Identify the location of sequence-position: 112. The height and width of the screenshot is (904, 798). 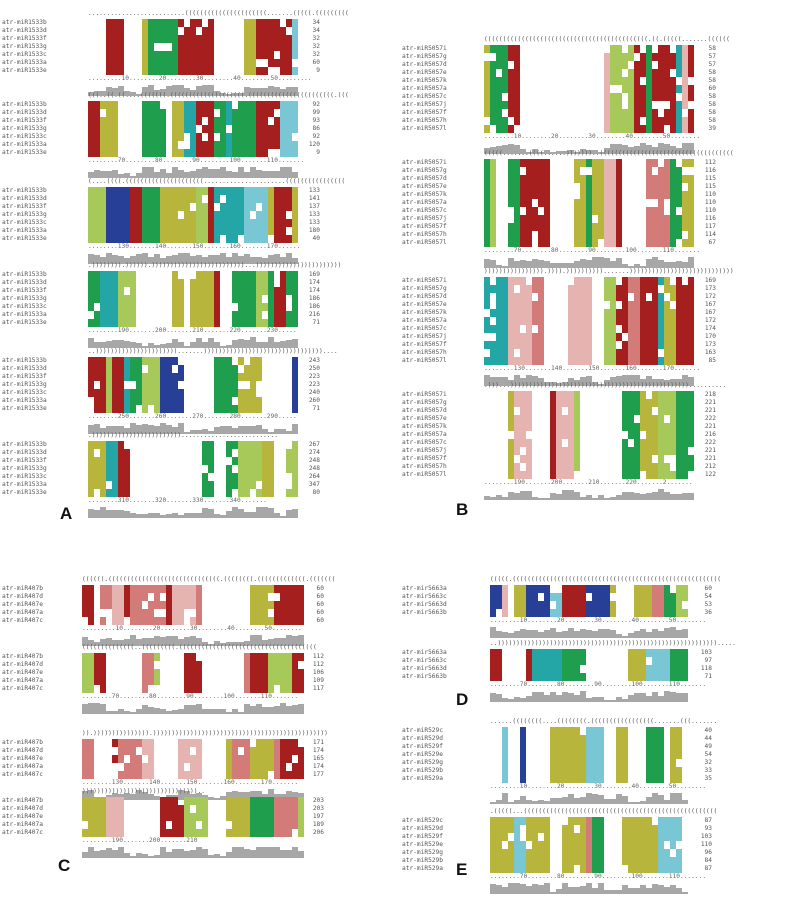
(318, 664).